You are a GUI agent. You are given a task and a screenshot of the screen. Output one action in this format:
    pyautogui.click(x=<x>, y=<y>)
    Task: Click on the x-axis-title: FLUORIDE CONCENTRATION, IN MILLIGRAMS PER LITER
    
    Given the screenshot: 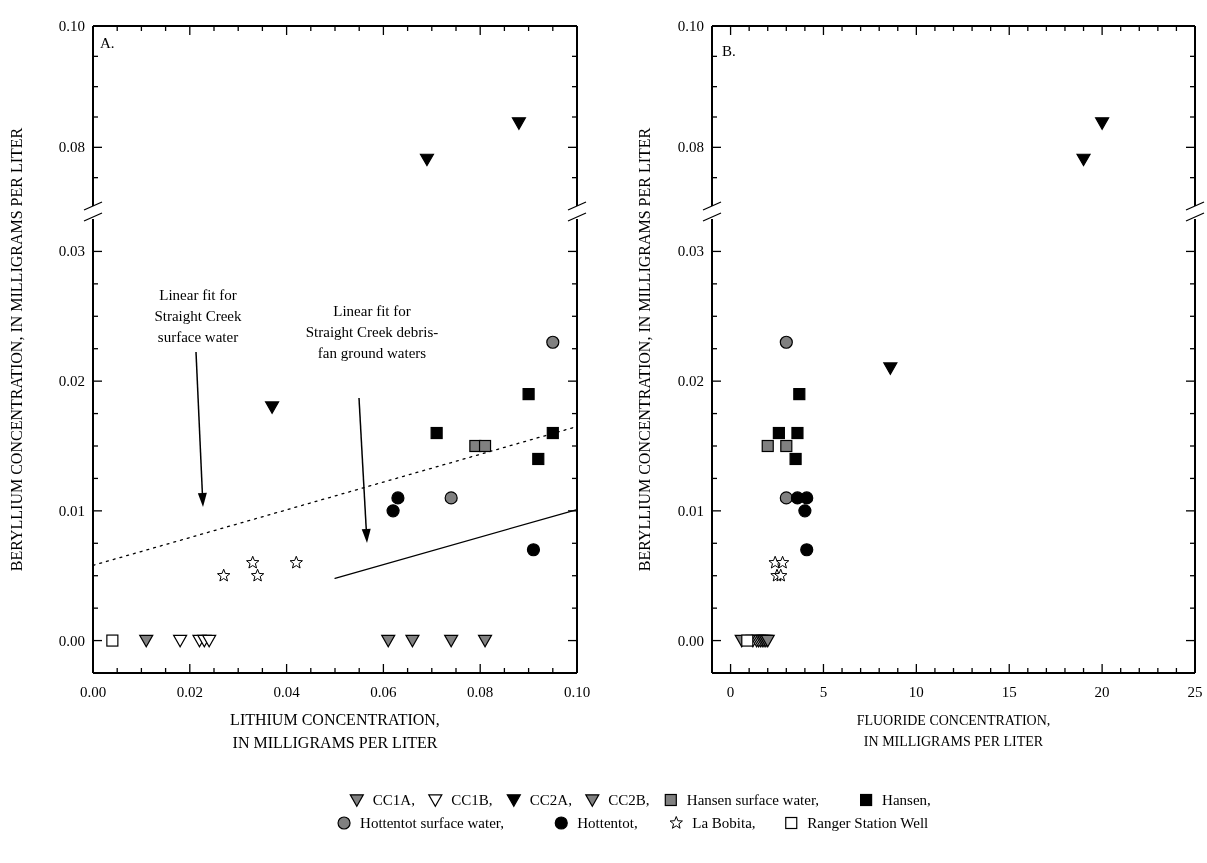 What is the action you would take?
    pyautogui.click(x=953, y=731)
    